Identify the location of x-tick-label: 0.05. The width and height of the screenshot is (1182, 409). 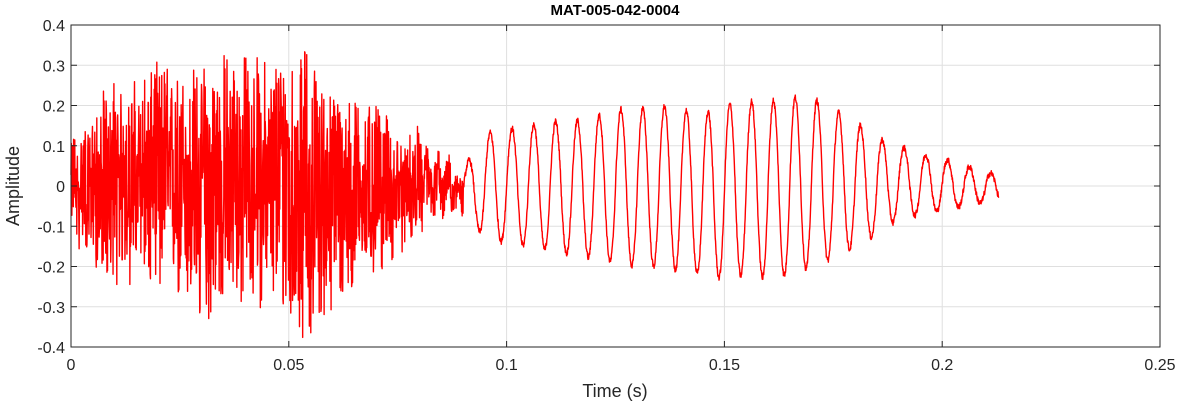
(288, 365).